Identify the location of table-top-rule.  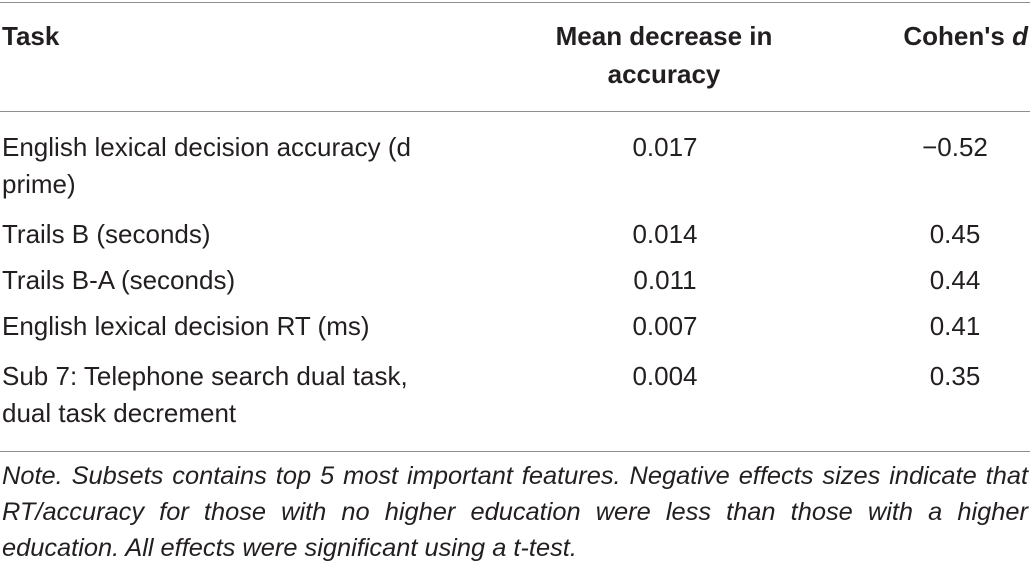
(515, 2).